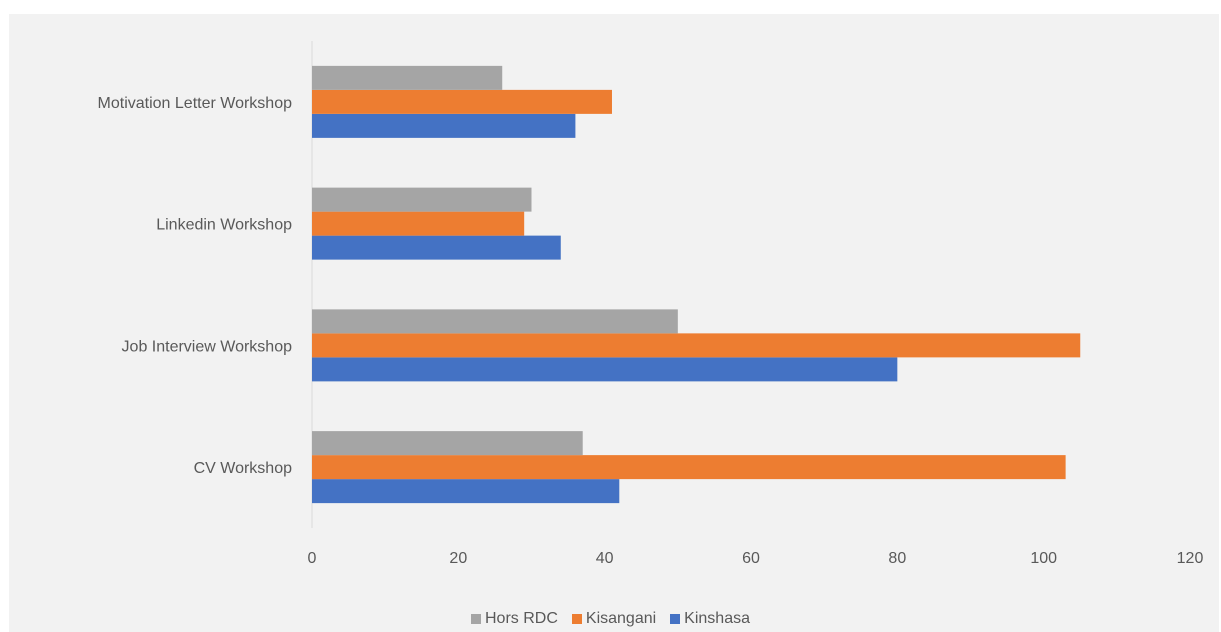 This screenshot has height=632, width=1221. I want to click on legend-item-kisangani: Kisangani, so click(614, 619).